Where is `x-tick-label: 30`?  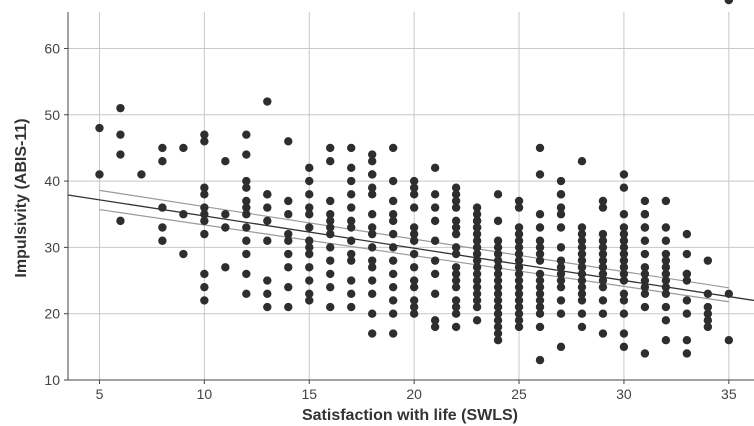 x-tick-label: 30 is located at coordinates (624, 394).